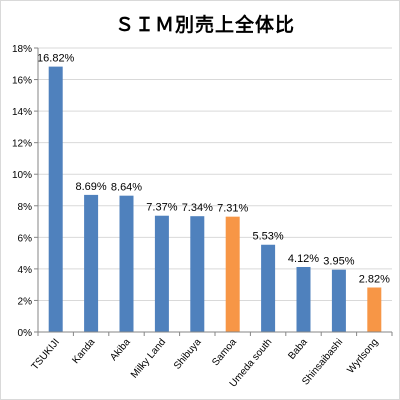  What do you see at coordinates (205, 24) in the screenshot?
I see `chart-title: ＳＩＭ別売上全体比` at bounding box center [205, 24].